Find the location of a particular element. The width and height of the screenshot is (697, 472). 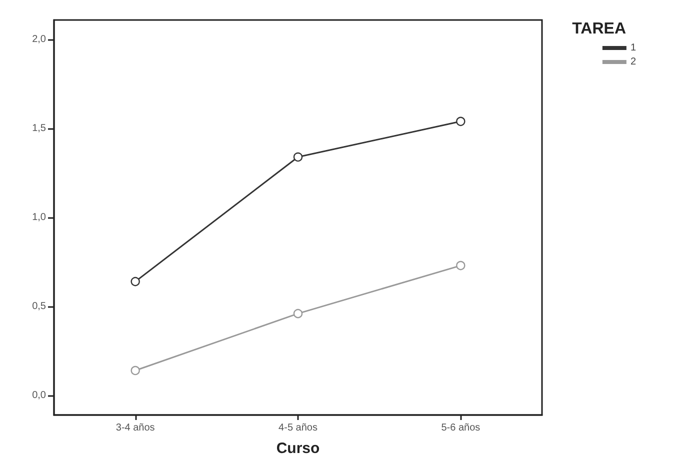

y-tick-label: 1,0 is located at coordinates (39, 217).